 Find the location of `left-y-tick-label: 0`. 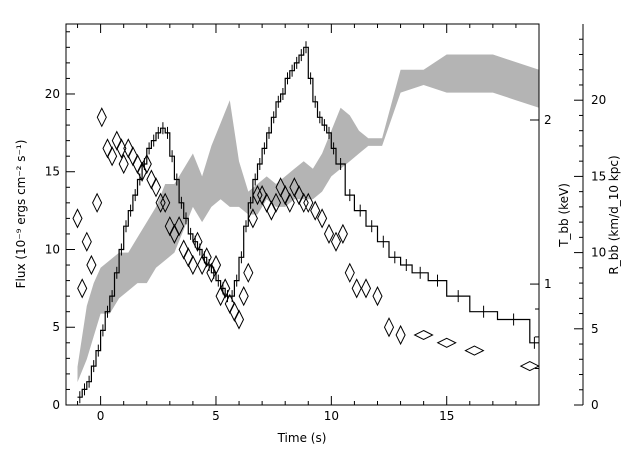

left-y-tick-label: 0 is located at coordinates (56, 405).